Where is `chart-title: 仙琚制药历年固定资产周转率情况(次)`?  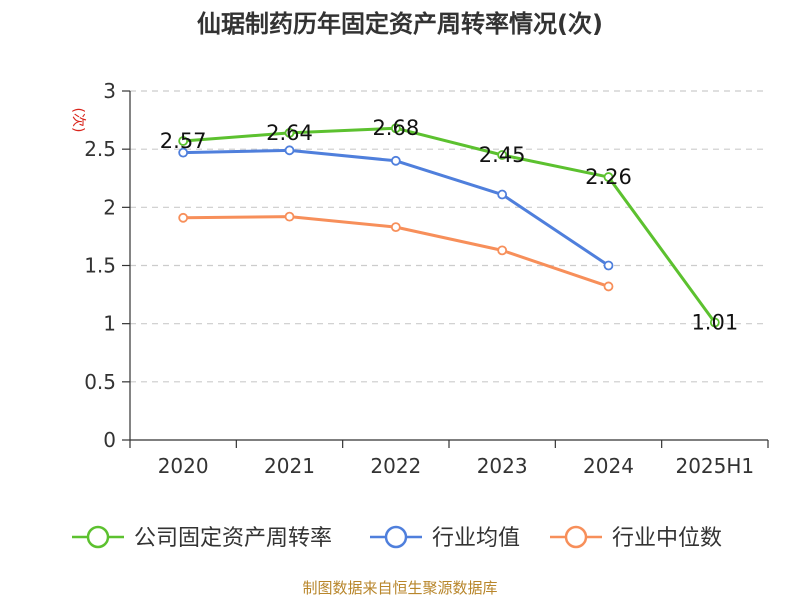
chart-title: 仙琚制药历年固定资产周转率情况(次) is located at coordinates (400, 24).